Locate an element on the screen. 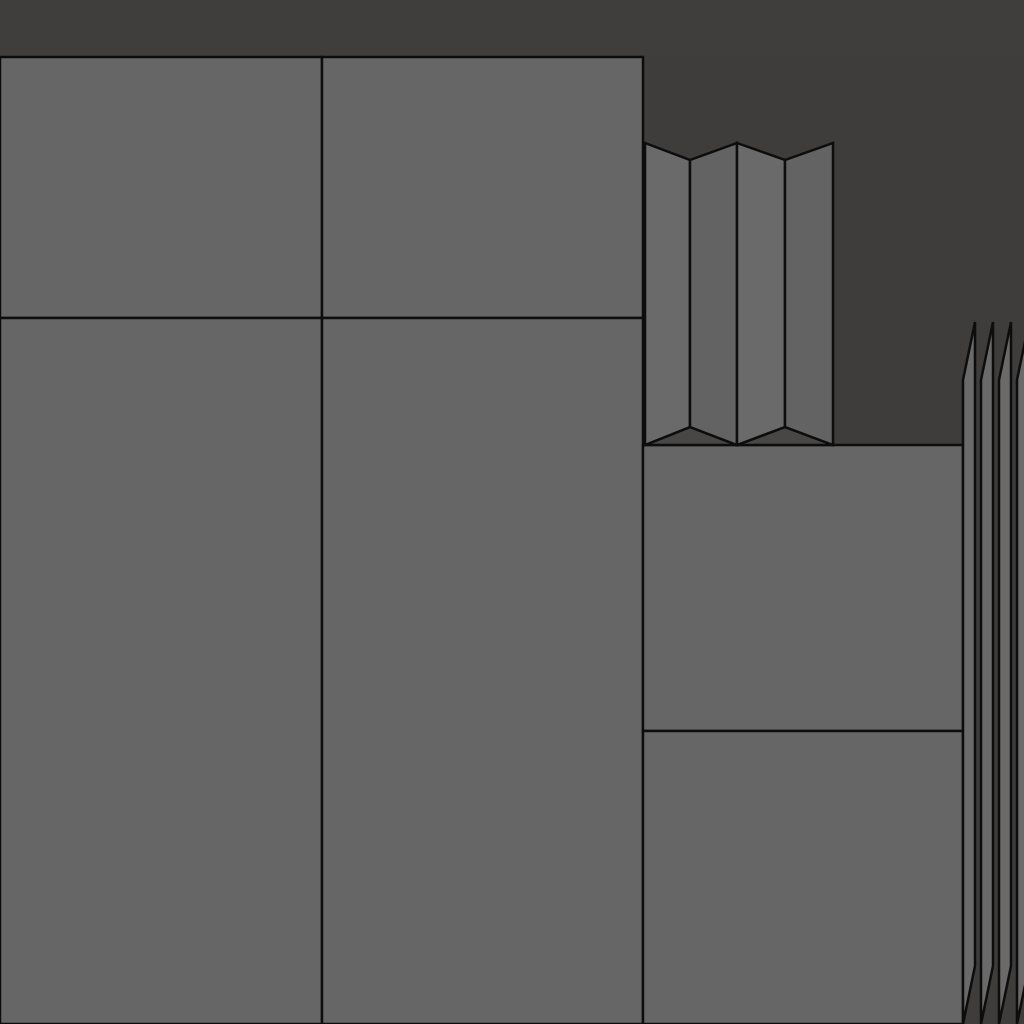 This screenshot has height=1024, width=1024. right-edge-fin-array is located at coordinates (992, 672).